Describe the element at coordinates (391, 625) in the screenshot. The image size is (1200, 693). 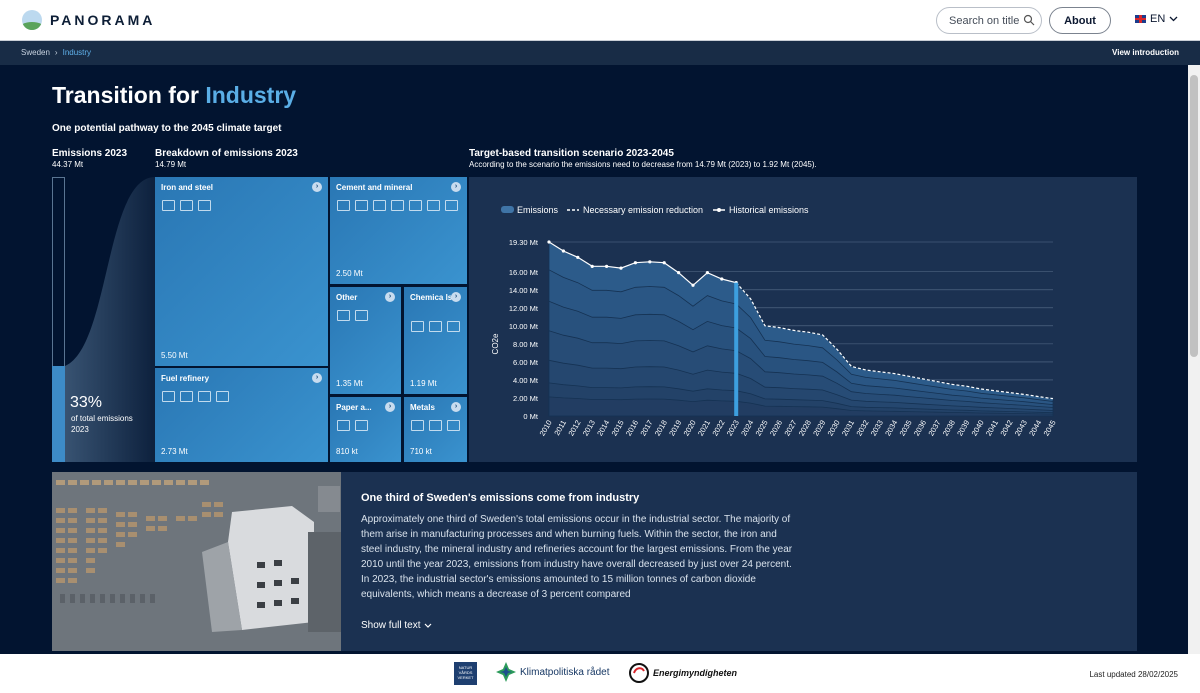
I see `show-full-text-label: Show full text` at that location.